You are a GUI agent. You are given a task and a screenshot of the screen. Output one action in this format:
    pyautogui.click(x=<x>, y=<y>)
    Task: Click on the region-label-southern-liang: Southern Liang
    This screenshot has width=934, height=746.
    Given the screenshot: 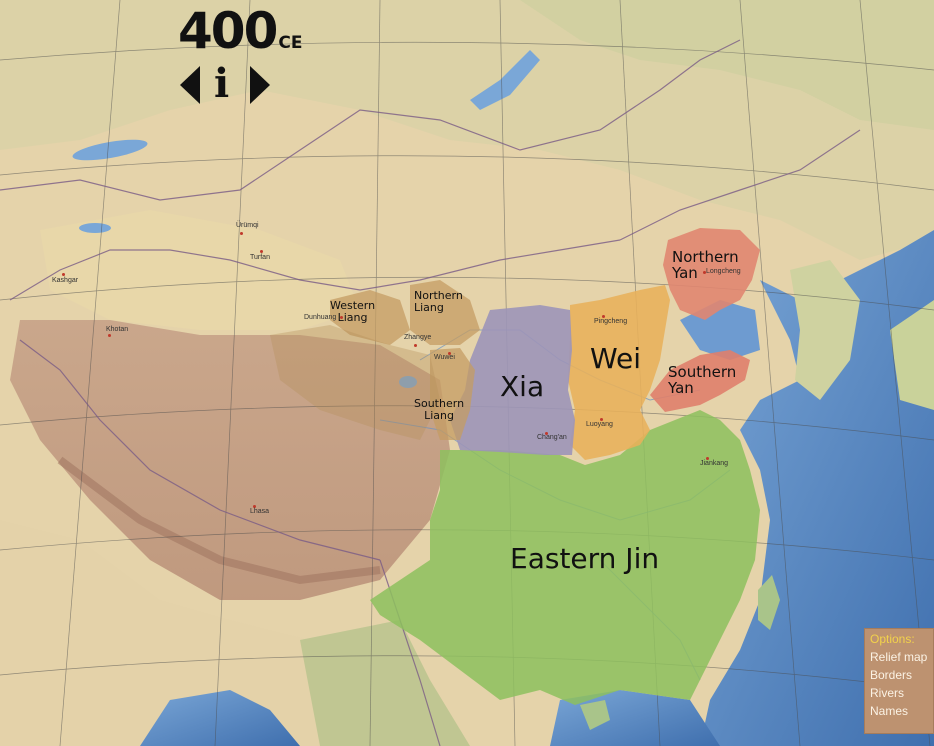 What is the action you would take?
    pyautogui.click(x=439, y=409)
    